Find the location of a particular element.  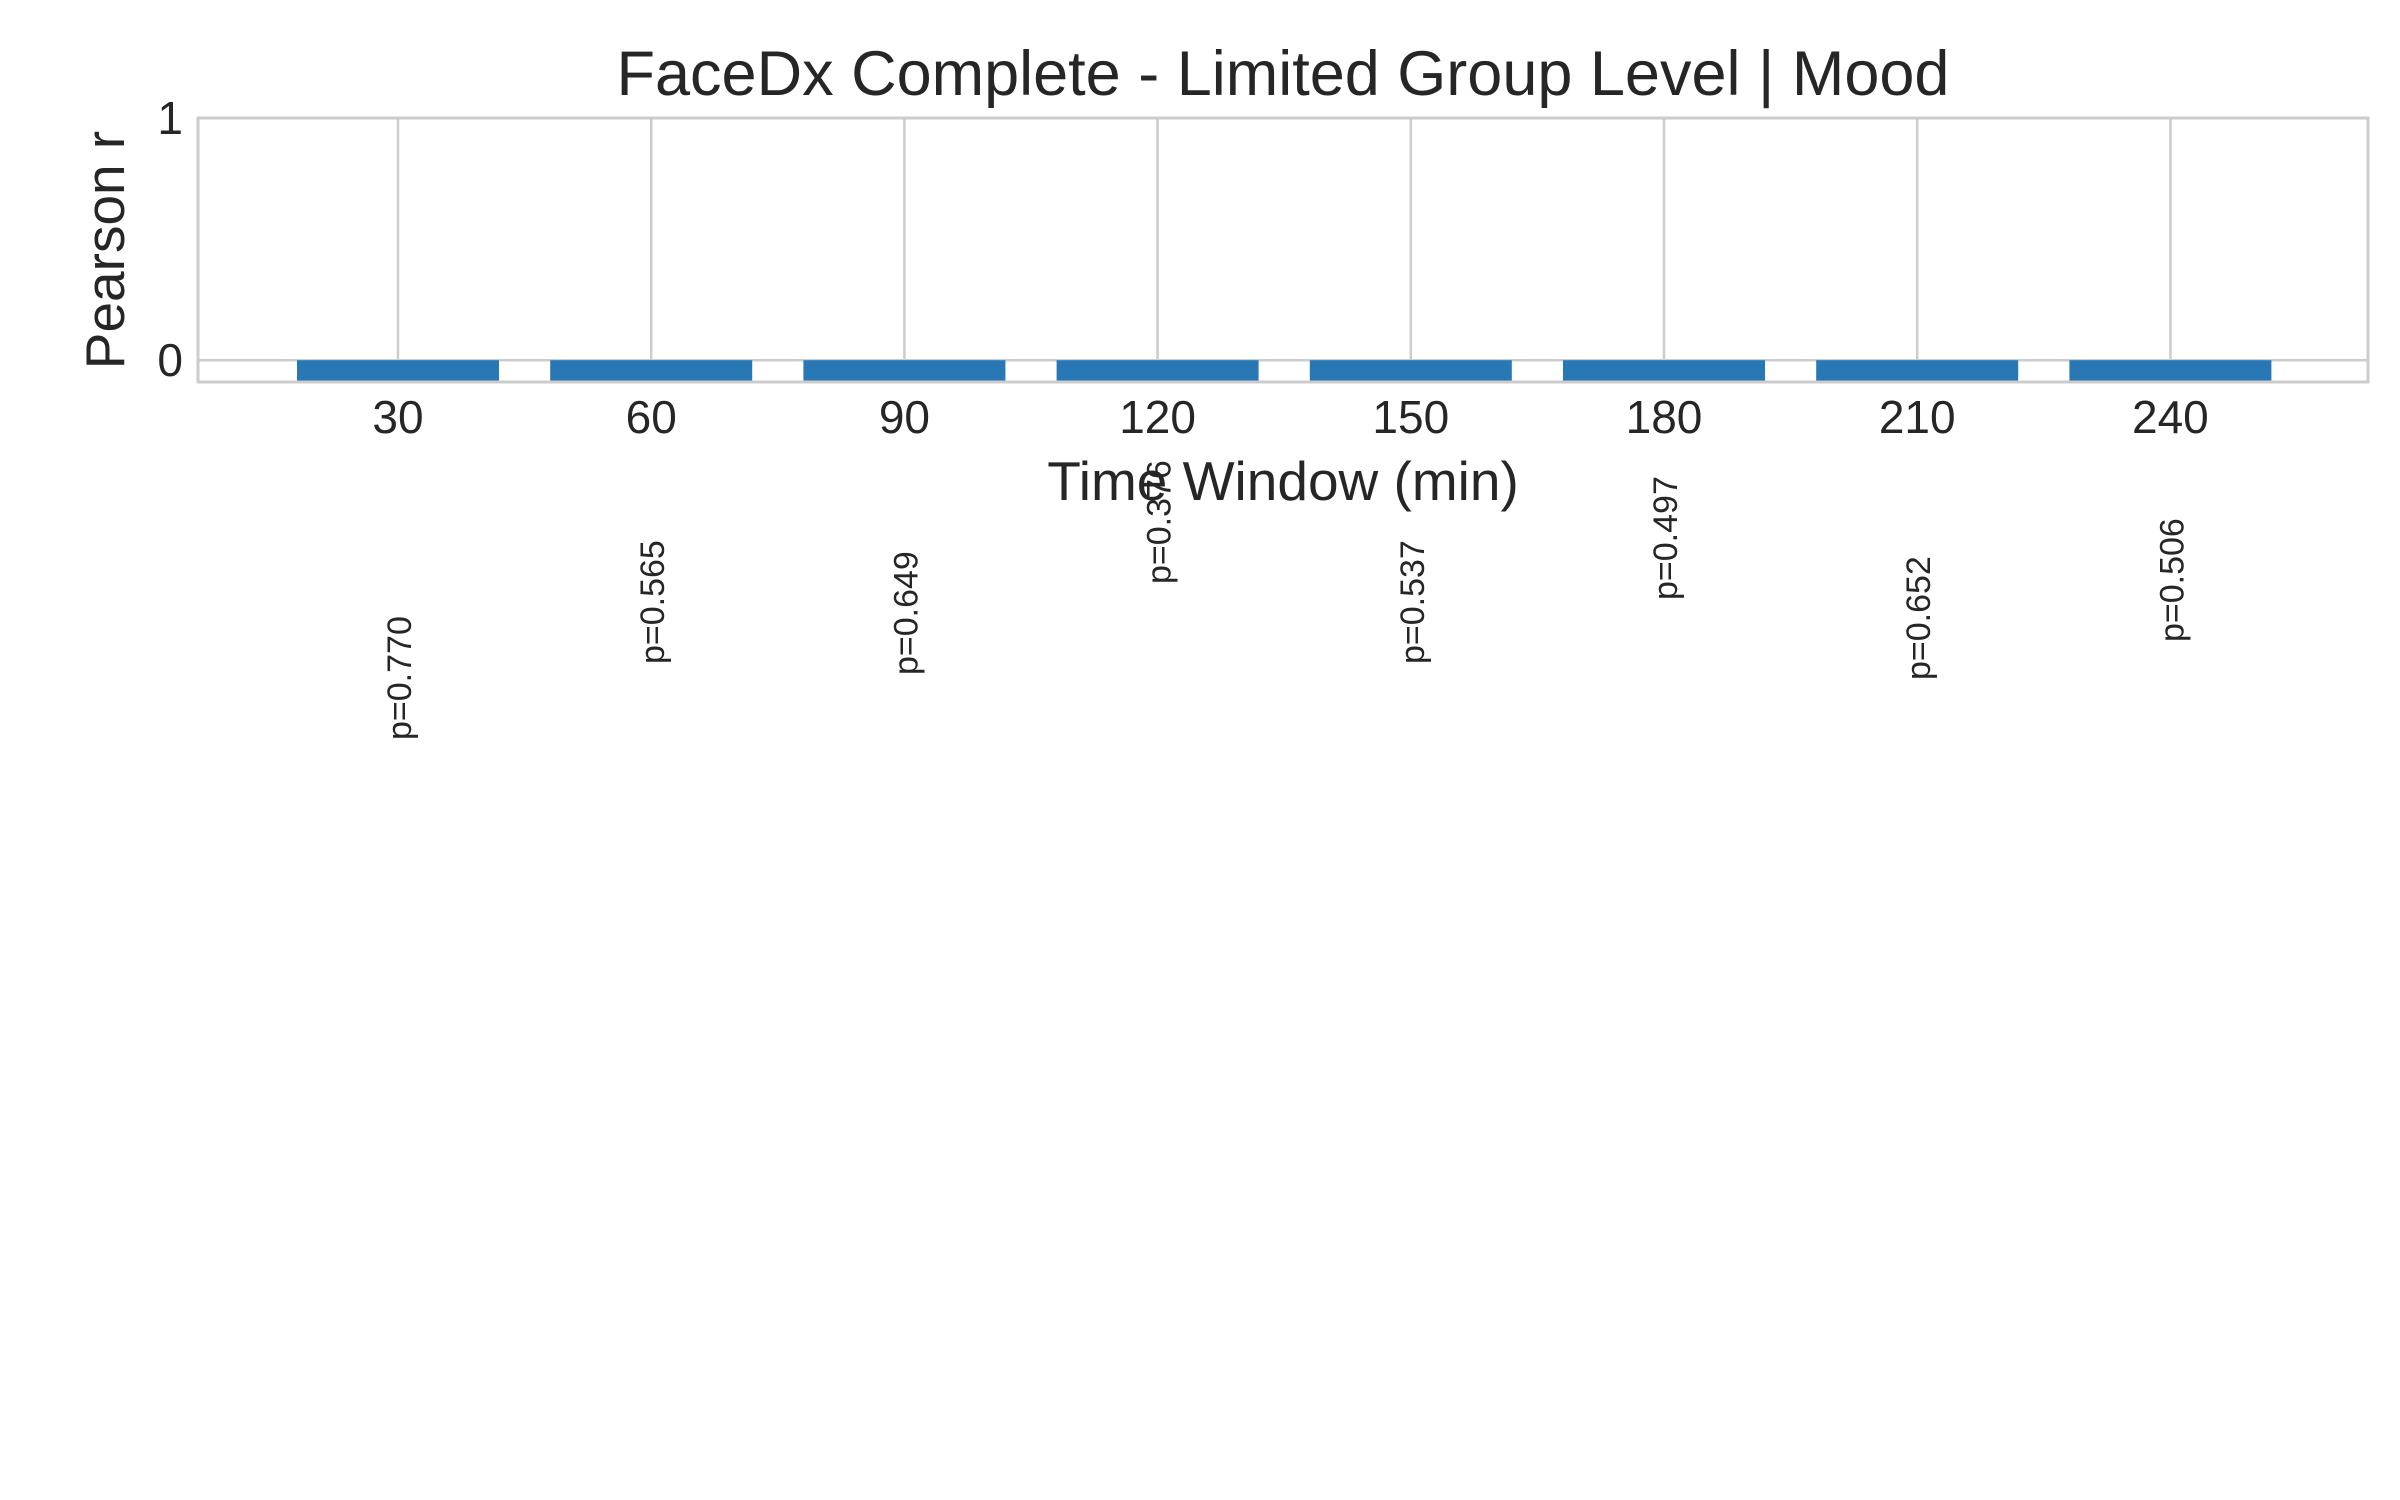

p-value-label: p=0.770 is located at coordinates (400, 678).